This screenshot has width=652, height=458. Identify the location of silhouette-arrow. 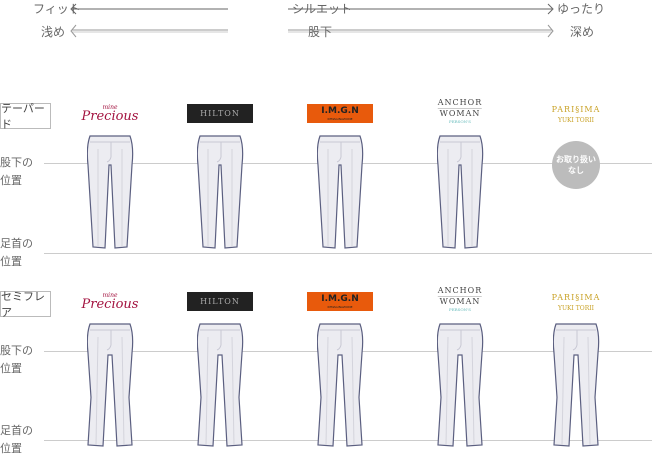
(312, 9).